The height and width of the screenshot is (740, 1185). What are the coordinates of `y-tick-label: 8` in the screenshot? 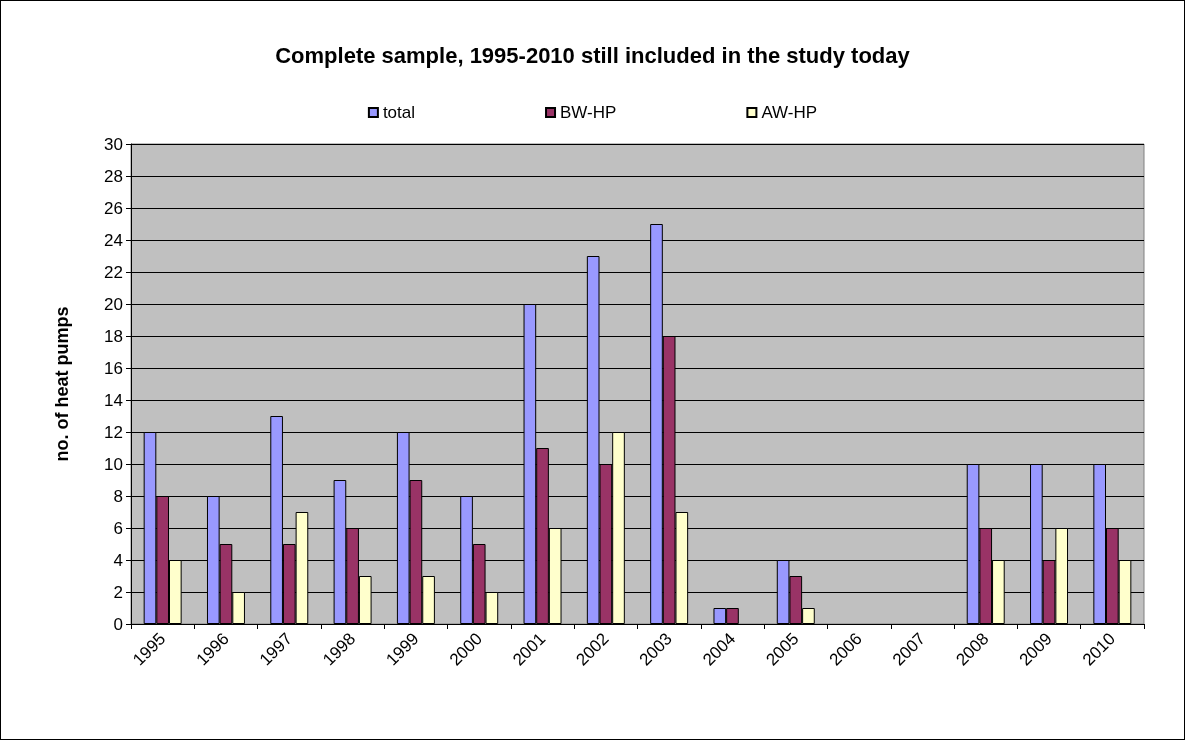 It's located at (118, 496).